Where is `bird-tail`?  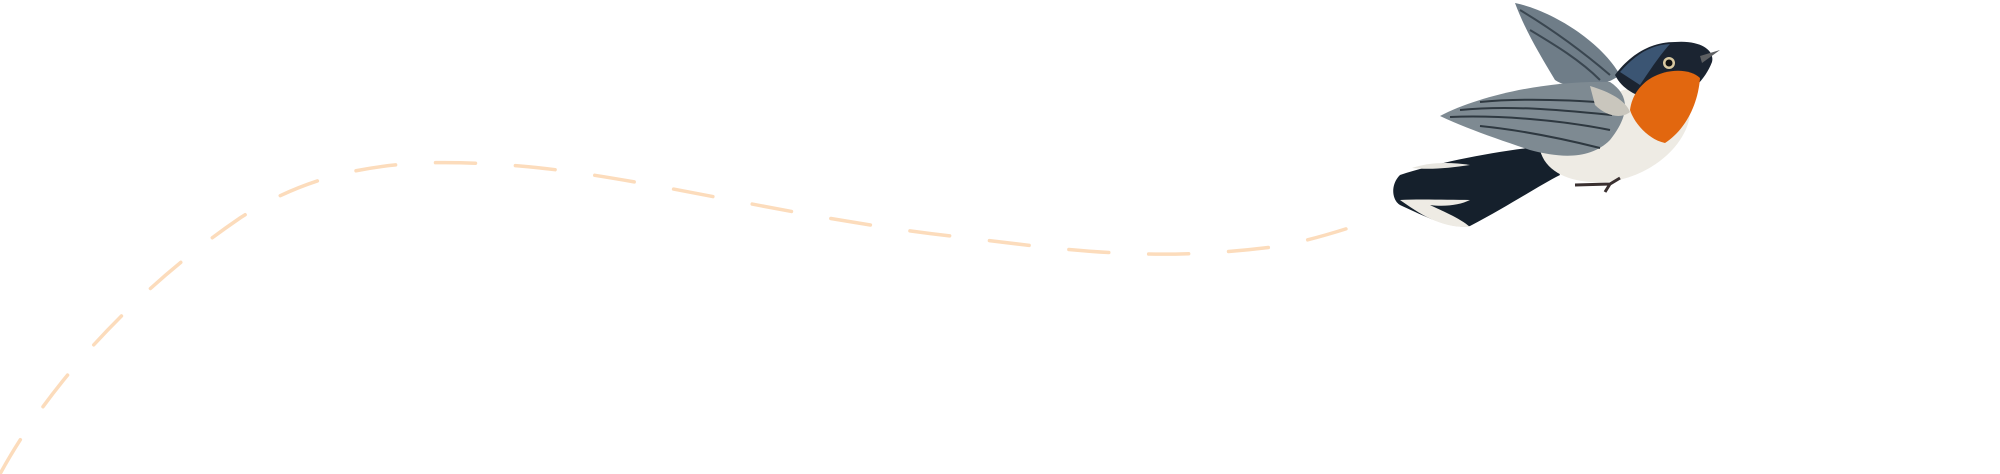
bird-tail is located at coordinates (1476, 186).